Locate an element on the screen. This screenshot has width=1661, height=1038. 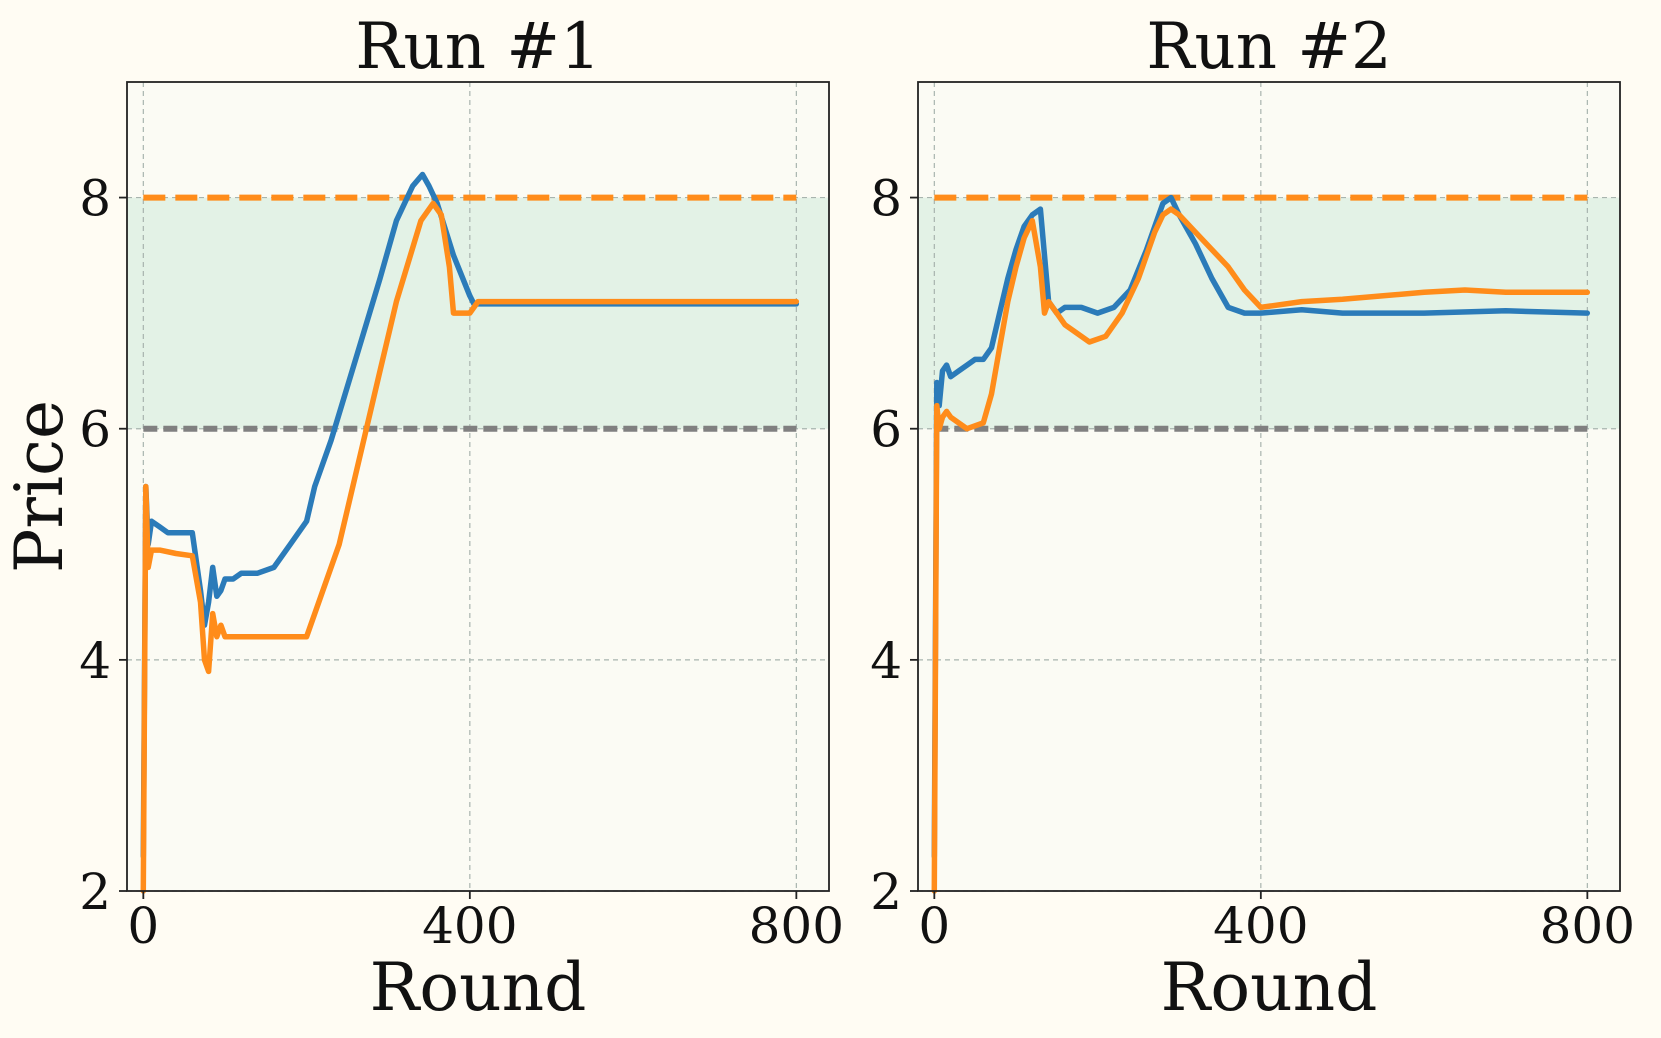
chart-title: Run #1 is located at coordinates (477, 47).